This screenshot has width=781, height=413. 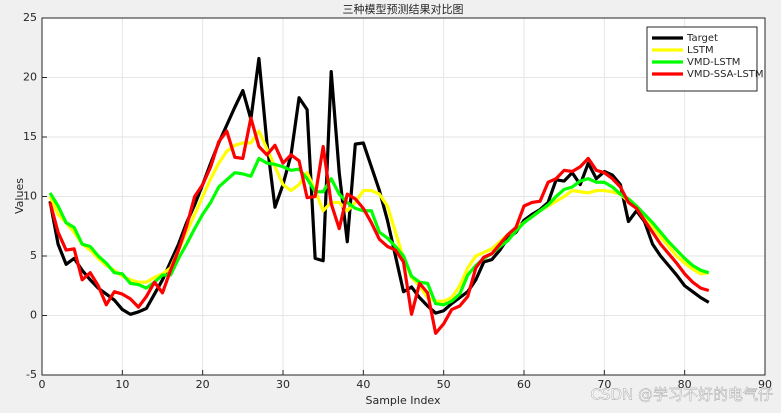 What do you see at coordinates (19, 196) in the screenshot?
I see `y-axis-label: Values` at bounding box center [19, 196].